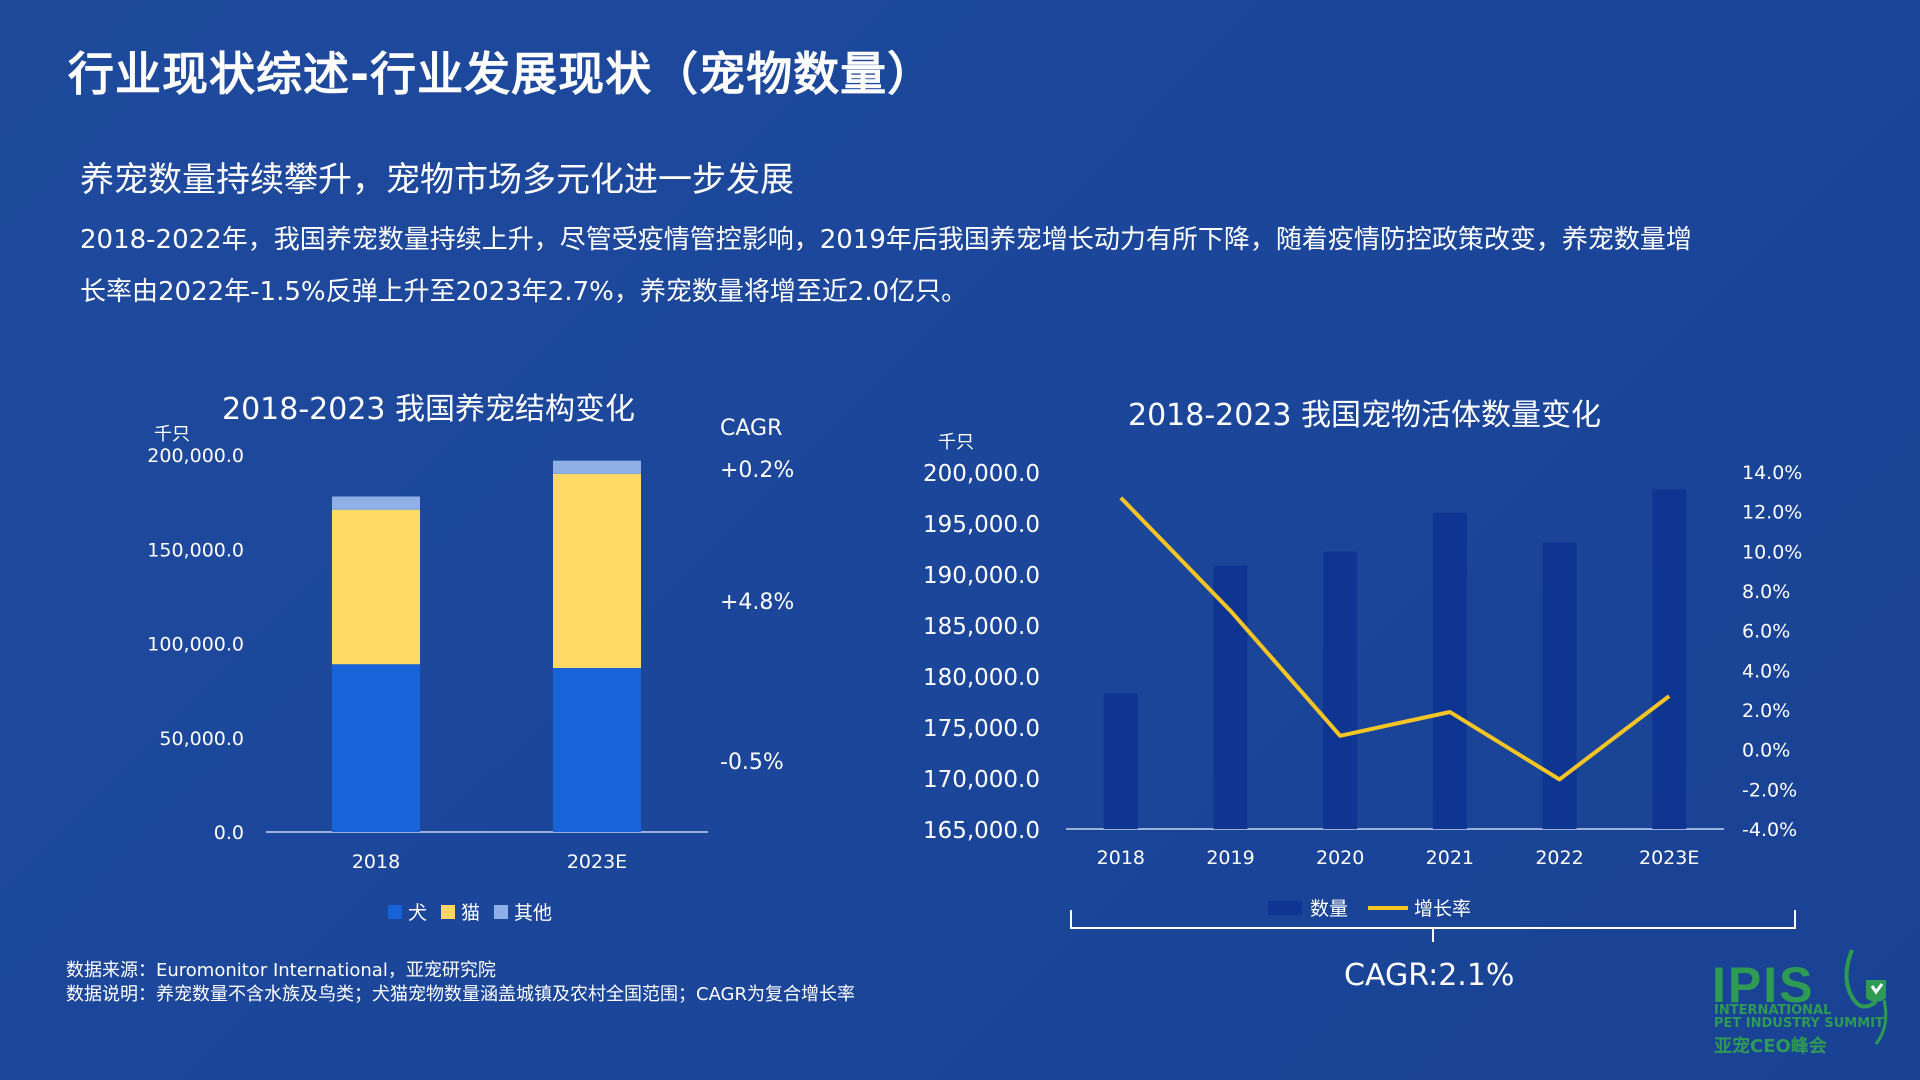  I want to click on right-y2-tick-label: 4.0%, so click(1766, 671).